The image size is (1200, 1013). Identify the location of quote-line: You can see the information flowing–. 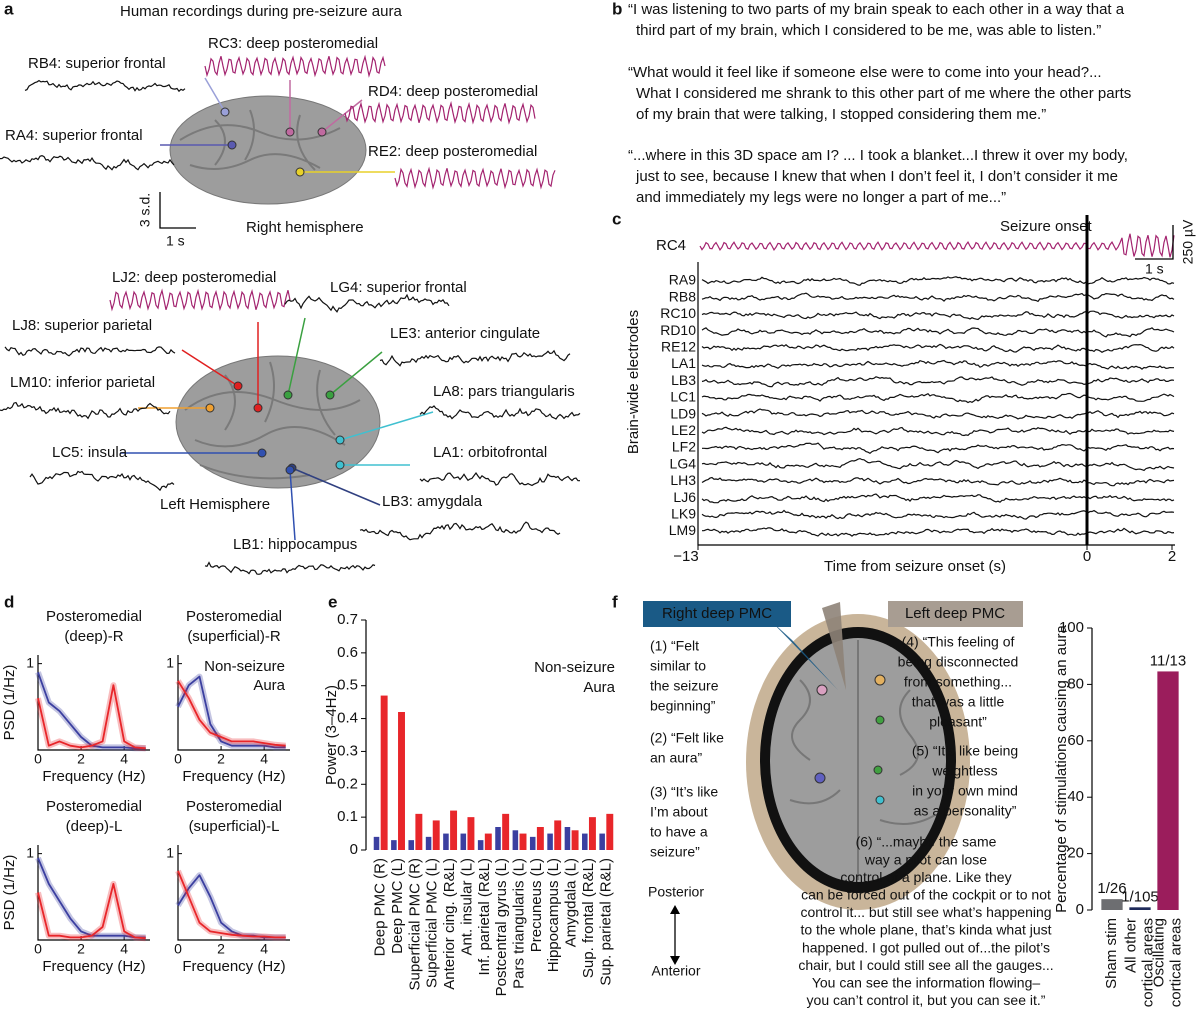
(926, 983).